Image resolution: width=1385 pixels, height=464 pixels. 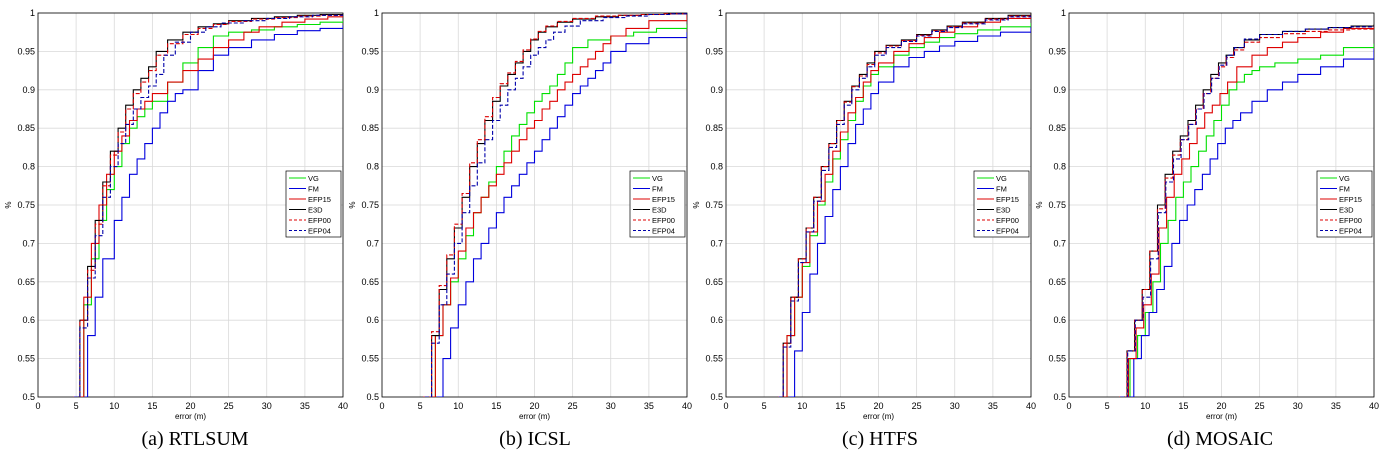 I want to click on series-line-efp00, so click(x=1246, y=212).